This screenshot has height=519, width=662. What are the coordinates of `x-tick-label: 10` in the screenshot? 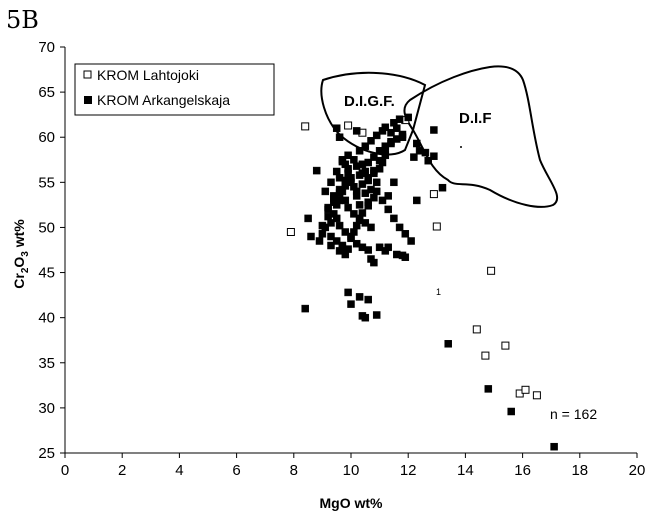 It's located at (351, 470).